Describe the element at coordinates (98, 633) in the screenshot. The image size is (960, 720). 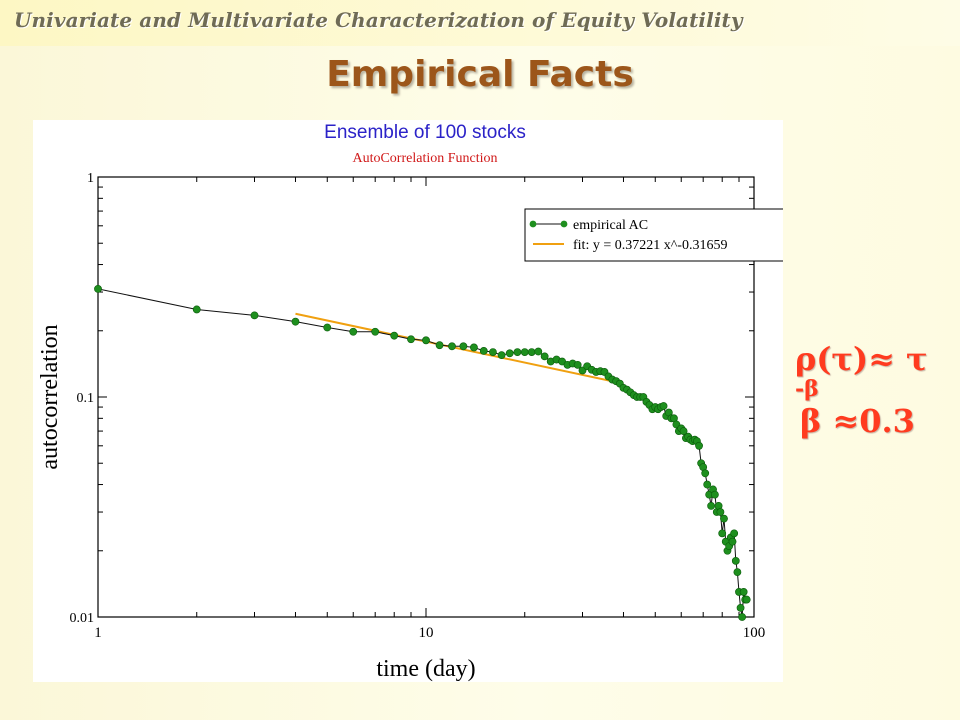
I see `x-tick-label: 1` at that location.